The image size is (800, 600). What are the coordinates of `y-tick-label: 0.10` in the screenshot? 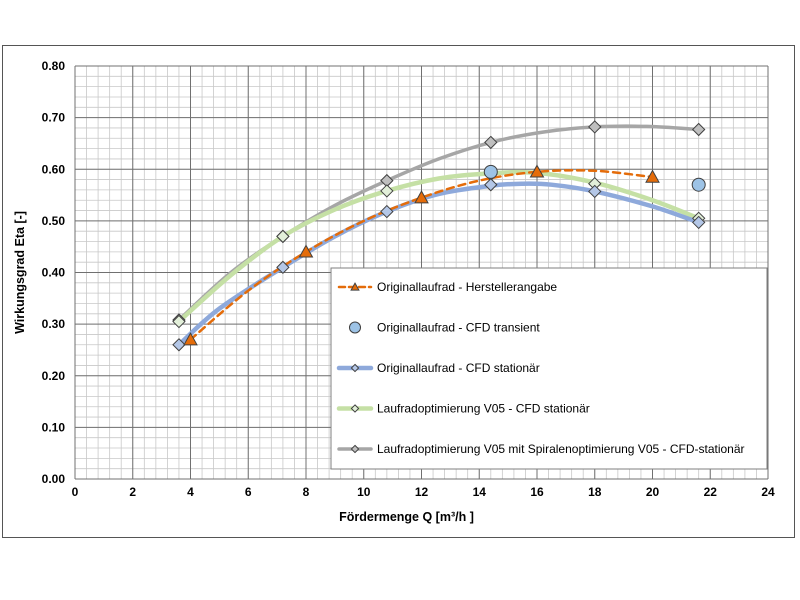 It's located at (54, 427).